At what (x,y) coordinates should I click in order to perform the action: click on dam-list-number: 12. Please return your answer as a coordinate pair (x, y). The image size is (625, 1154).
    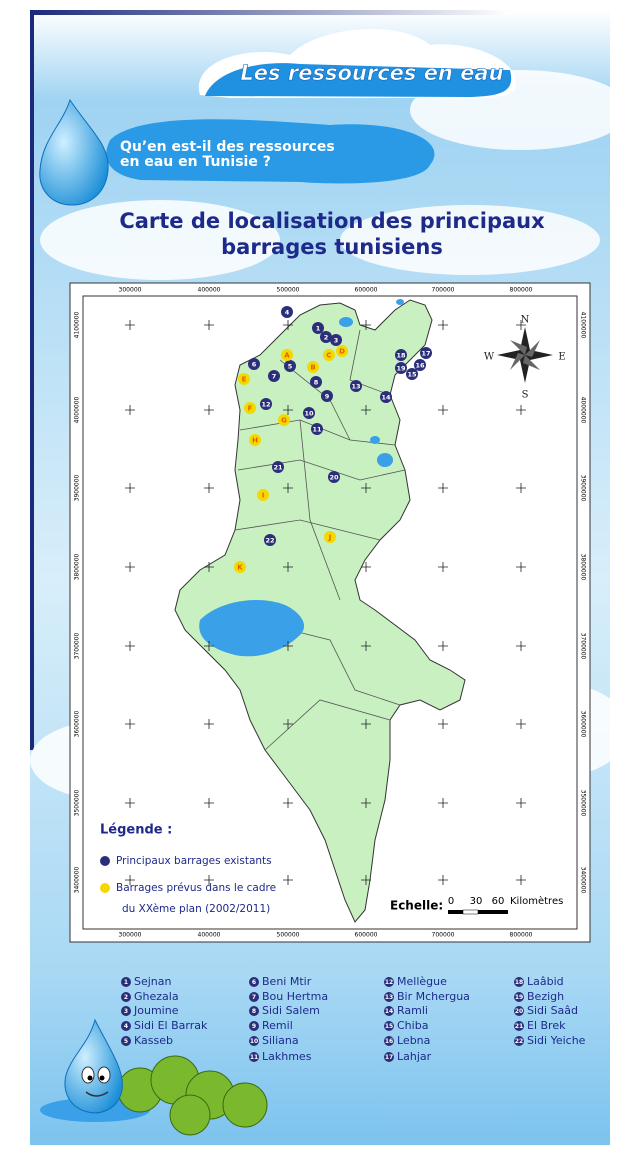
    Looking at the image, I should click on (389, 982).